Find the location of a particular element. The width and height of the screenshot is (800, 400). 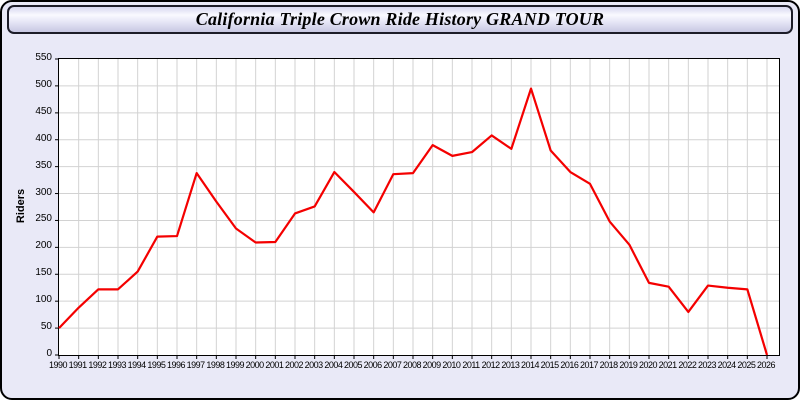

x-tick-label: 2014 is located at coordinates (530, 365).